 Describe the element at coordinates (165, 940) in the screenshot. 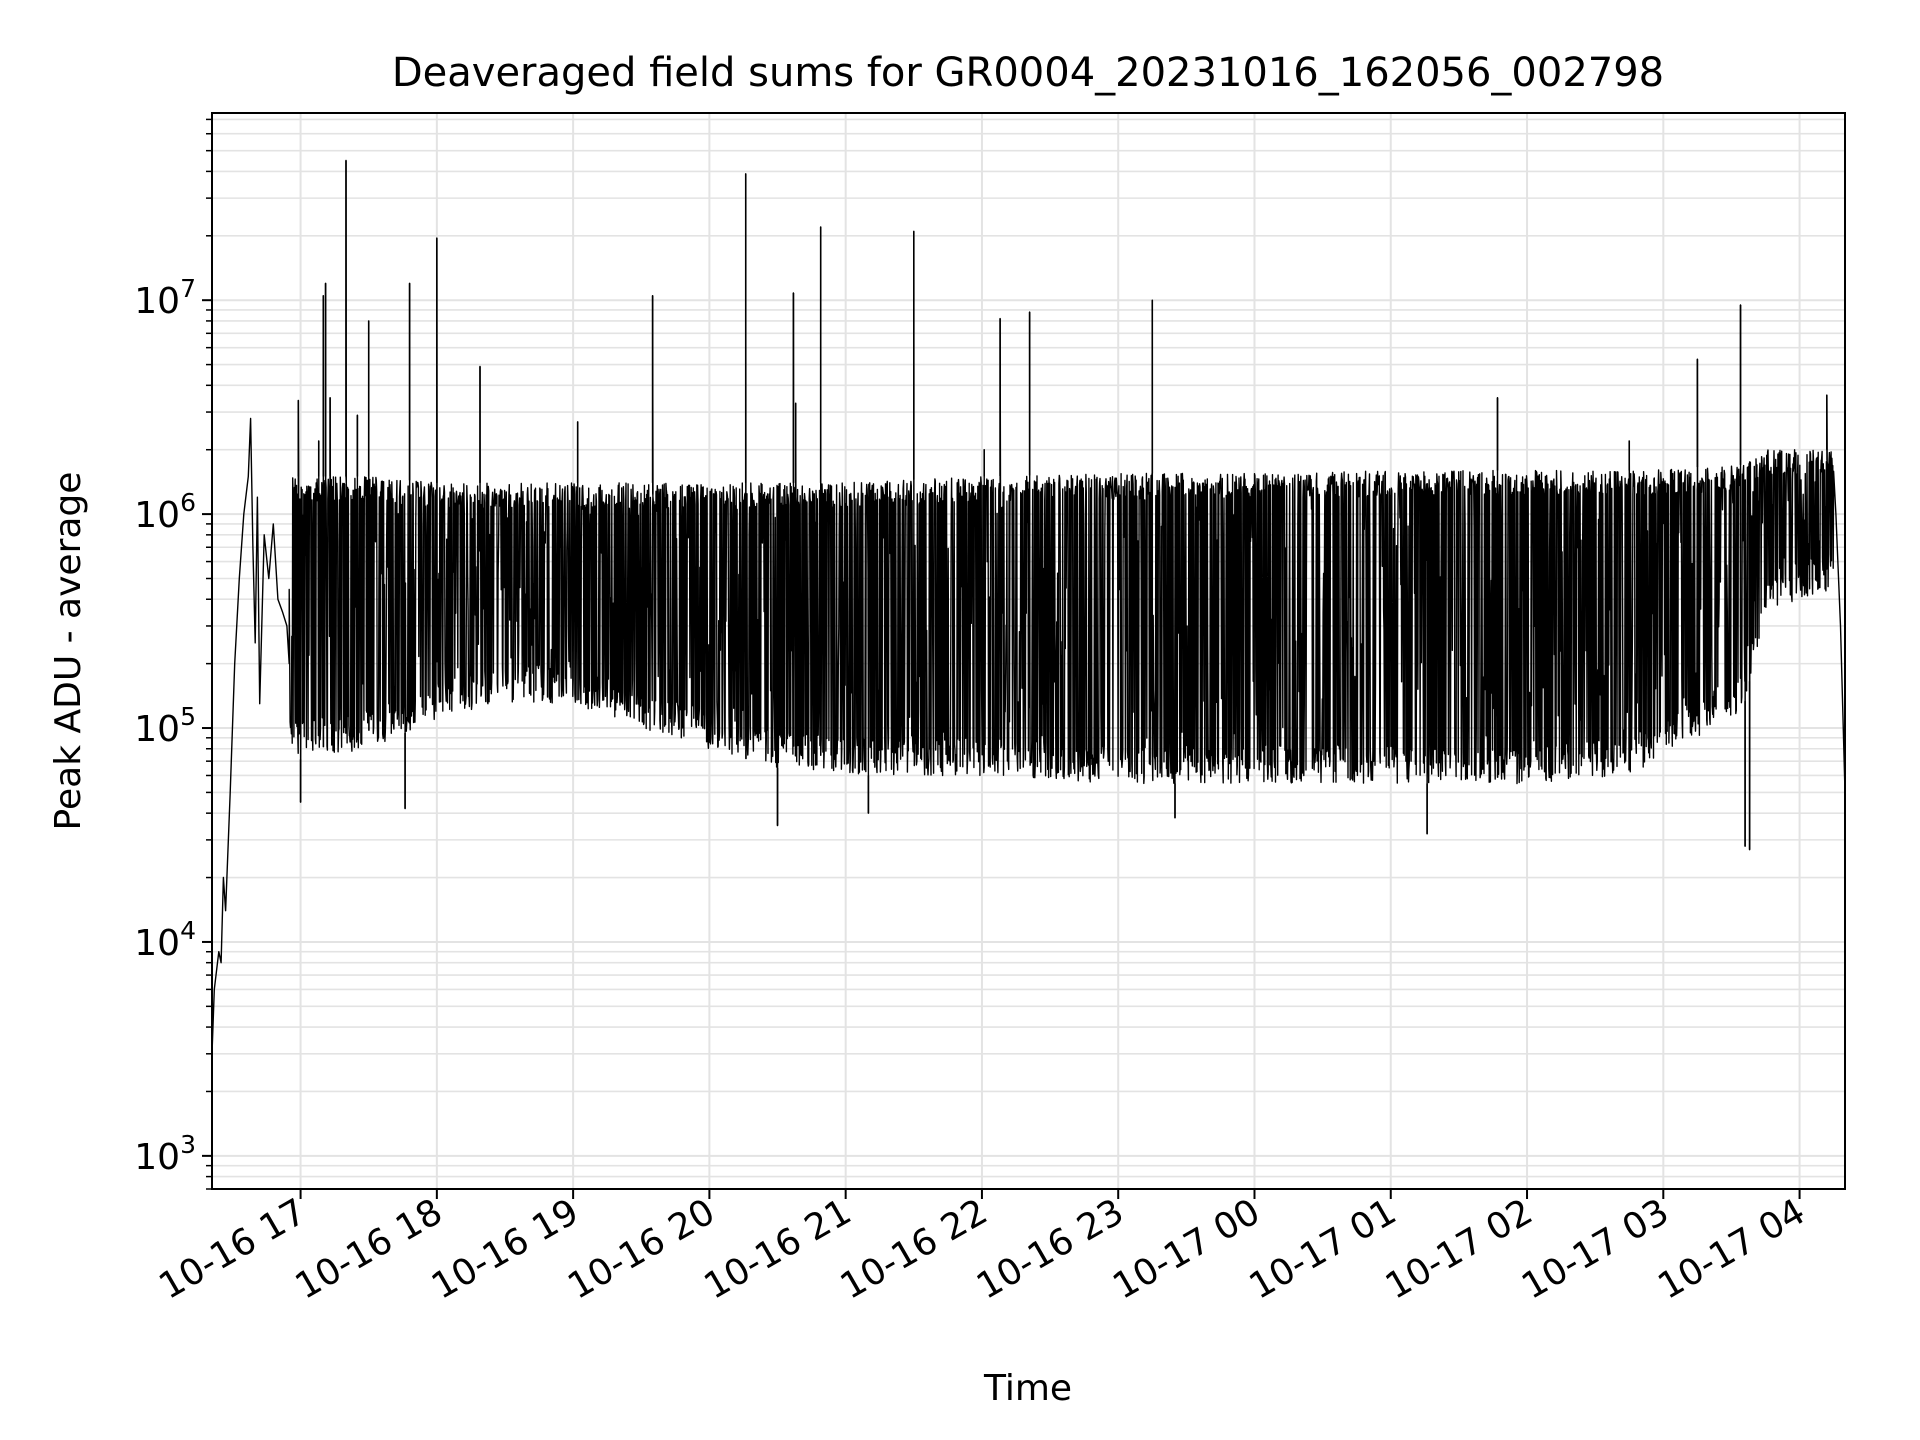

I see `y-tick-label: 10⁴` at that location.